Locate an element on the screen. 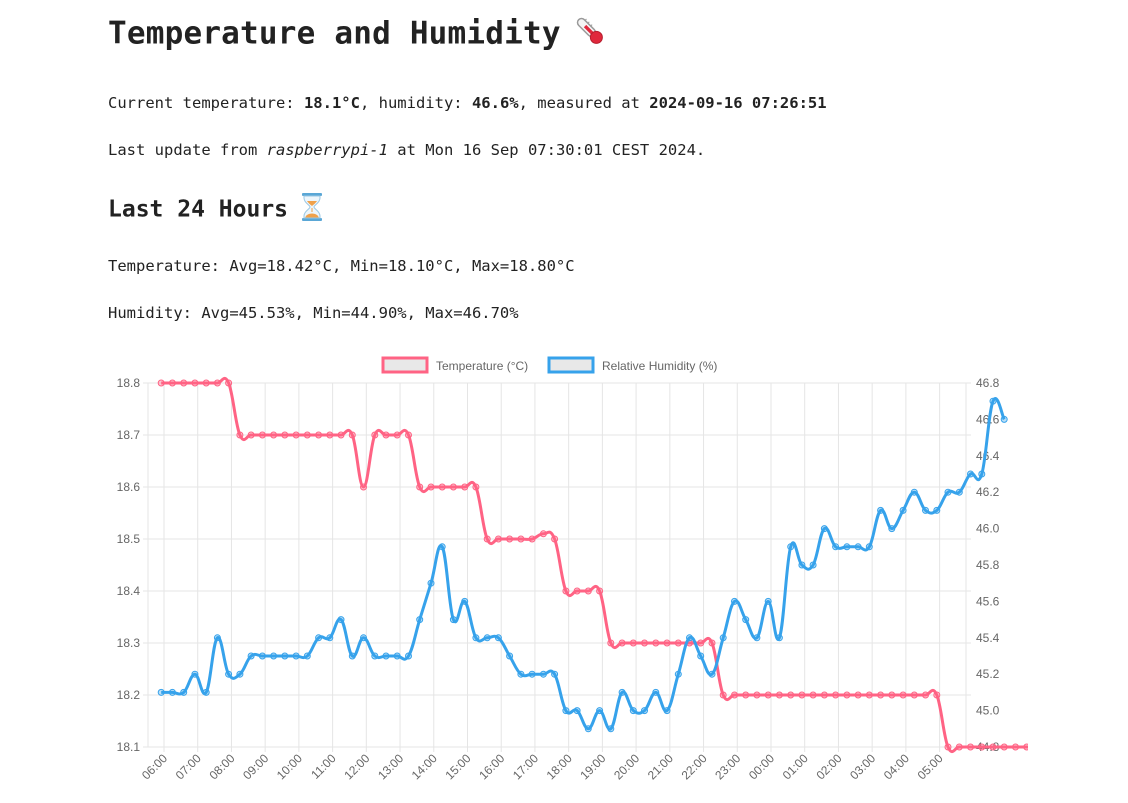 The height and width of the screenshot is (803, 1128). current-prefix: Current temperature: is located at coordinates (206, 103).